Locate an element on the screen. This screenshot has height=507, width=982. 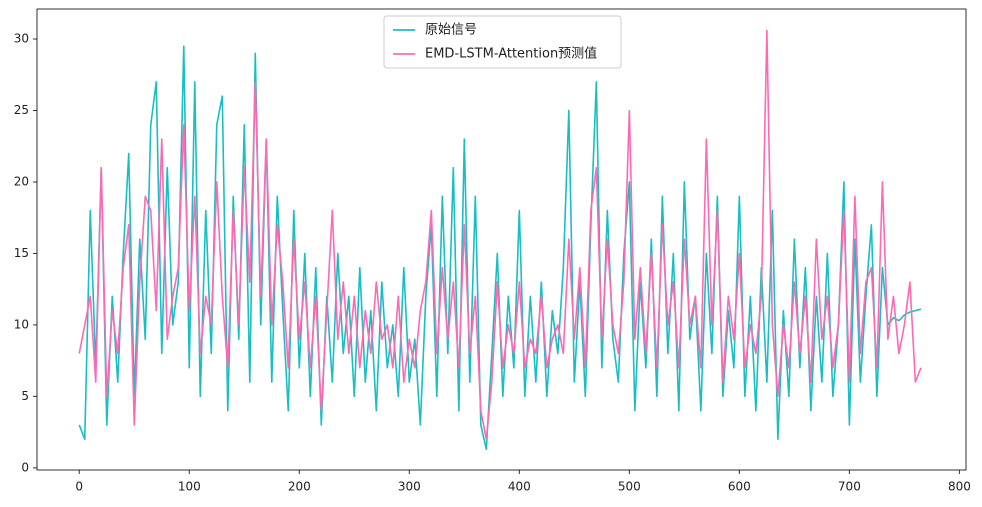
x-tick-label: 0 is located at coordinates (79, 487).